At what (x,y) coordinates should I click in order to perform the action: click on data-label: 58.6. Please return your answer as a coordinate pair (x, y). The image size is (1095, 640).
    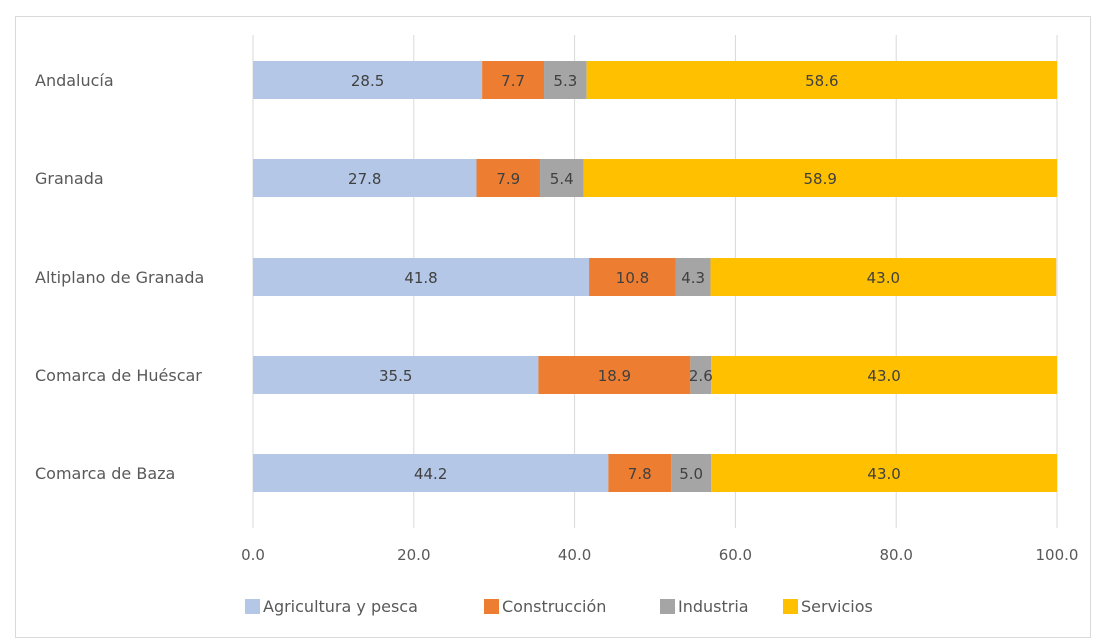
    Looking at the image, I should click on (821, 81).